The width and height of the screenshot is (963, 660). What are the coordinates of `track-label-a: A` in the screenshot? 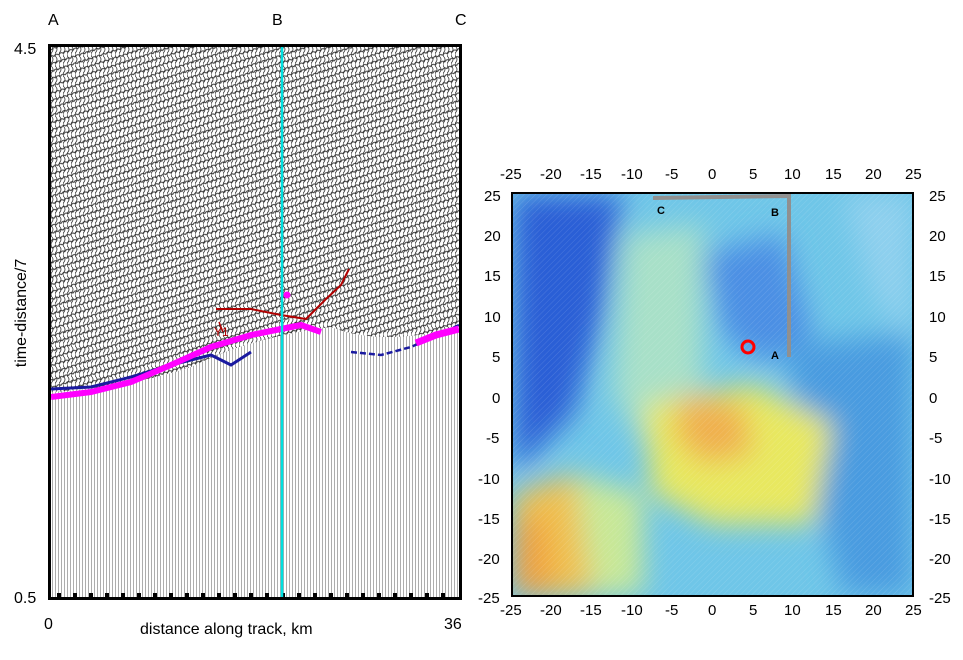 It's located at (775, 356).